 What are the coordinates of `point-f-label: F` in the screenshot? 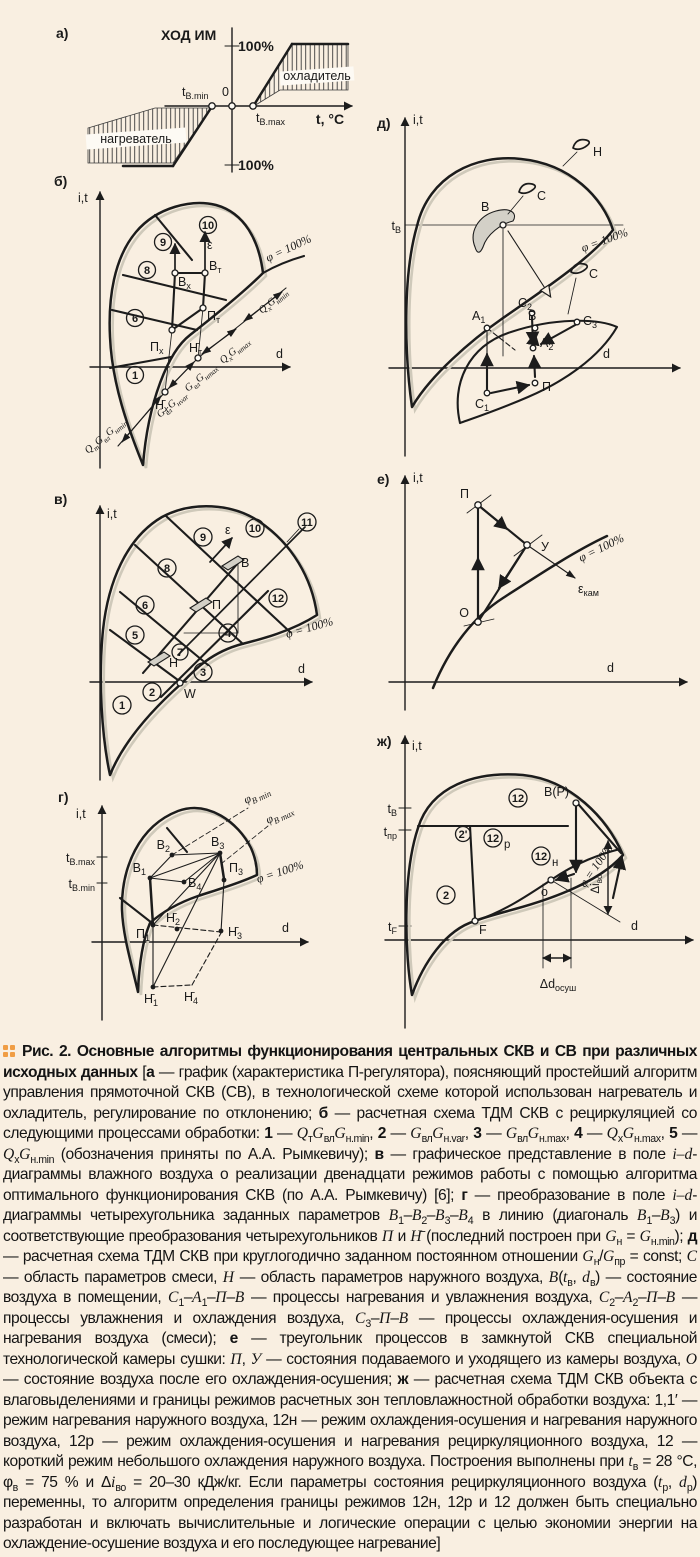 It's located at (483, 930).